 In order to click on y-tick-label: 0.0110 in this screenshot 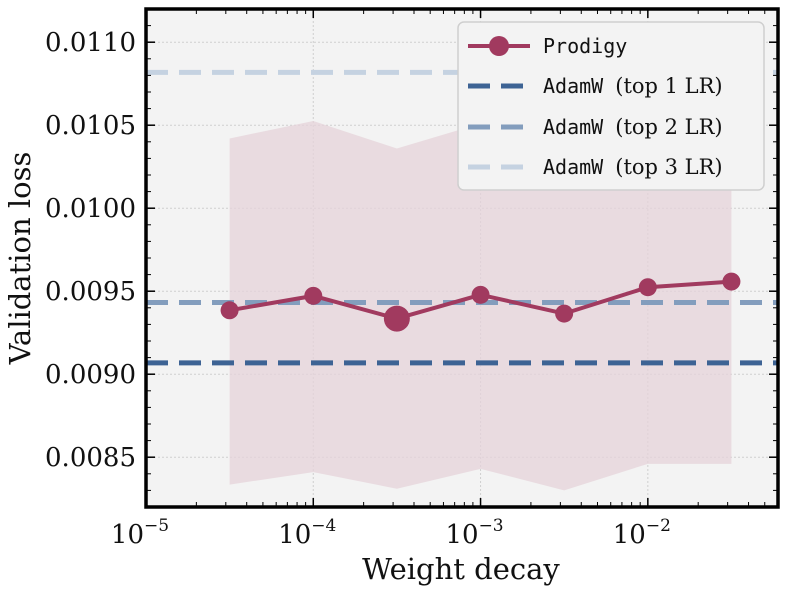, I will do `click(90, 43)`.